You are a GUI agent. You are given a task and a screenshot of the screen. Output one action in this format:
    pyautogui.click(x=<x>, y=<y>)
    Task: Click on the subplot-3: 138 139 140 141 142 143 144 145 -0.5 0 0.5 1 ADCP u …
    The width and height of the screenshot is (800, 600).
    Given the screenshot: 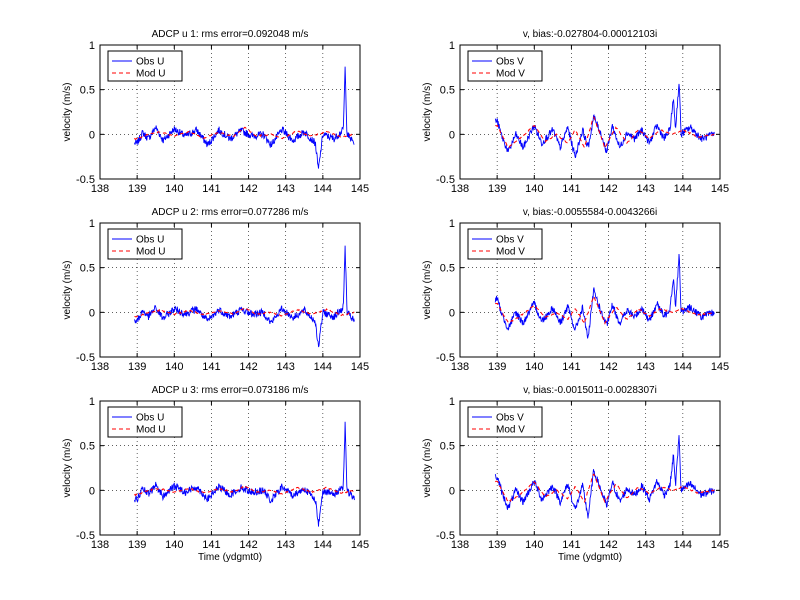 What is the action you would take?
    pyautogui.click(x=215, y=290)
    